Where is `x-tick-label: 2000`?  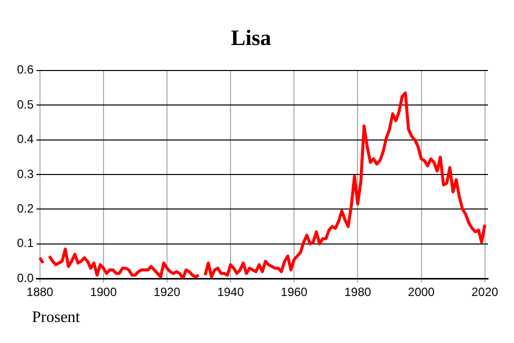
x-tick-label: 2000 is located at coordinates (421, 292).